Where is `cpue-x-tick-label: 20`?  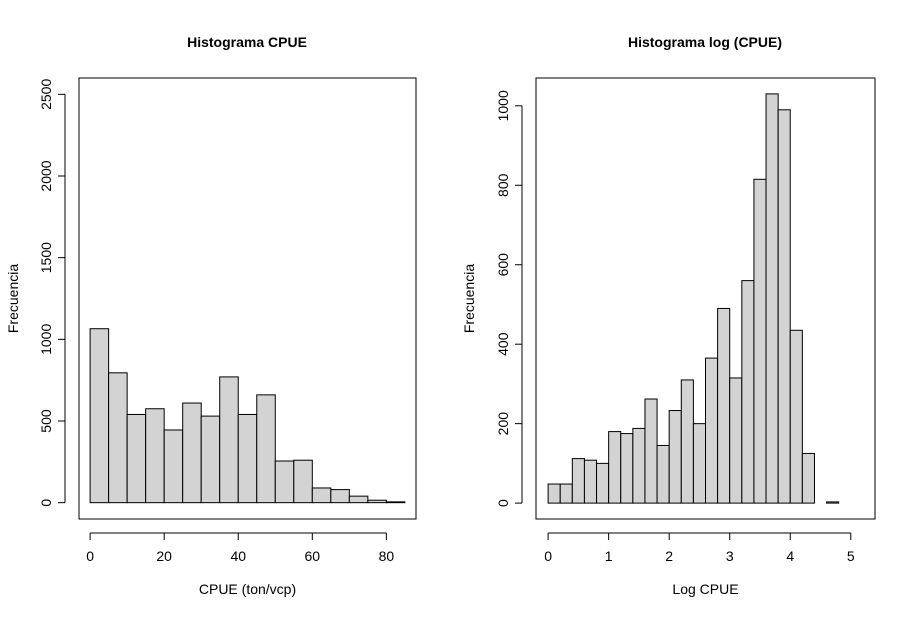
cpue-x-tick-label: 20 is located at coordinates (164, 556).